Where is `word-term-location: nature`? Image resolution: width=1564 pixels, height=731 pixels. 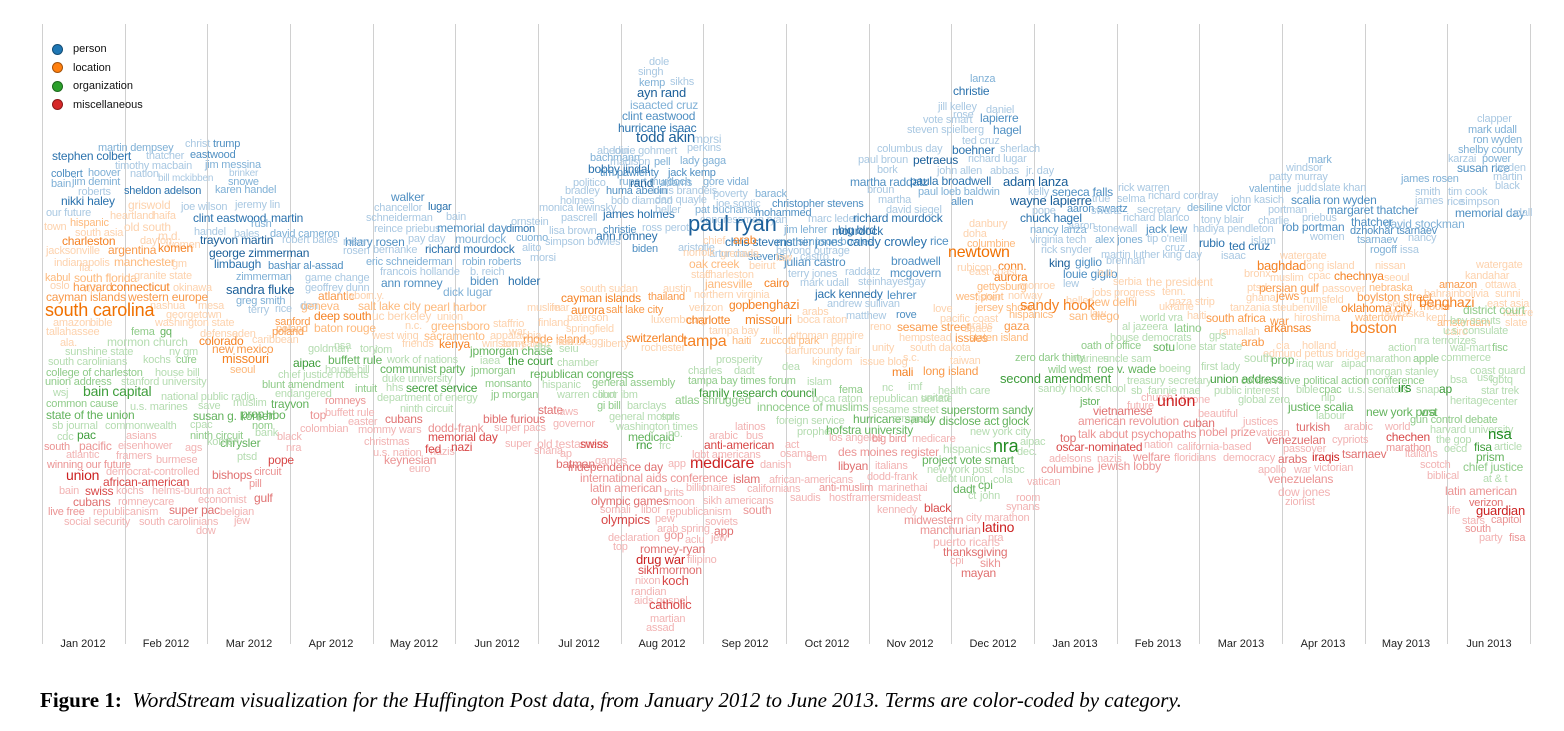
word-term-location: nature is located at coordinates (1518, 312).